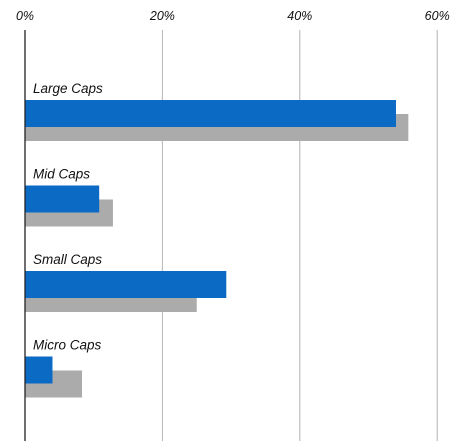 This screenshot has width=452, height=445. What do you see at coordinates (67, 259) in the screenshot?
I see `category-label: Small Caps` at bounding box center [67, 259].